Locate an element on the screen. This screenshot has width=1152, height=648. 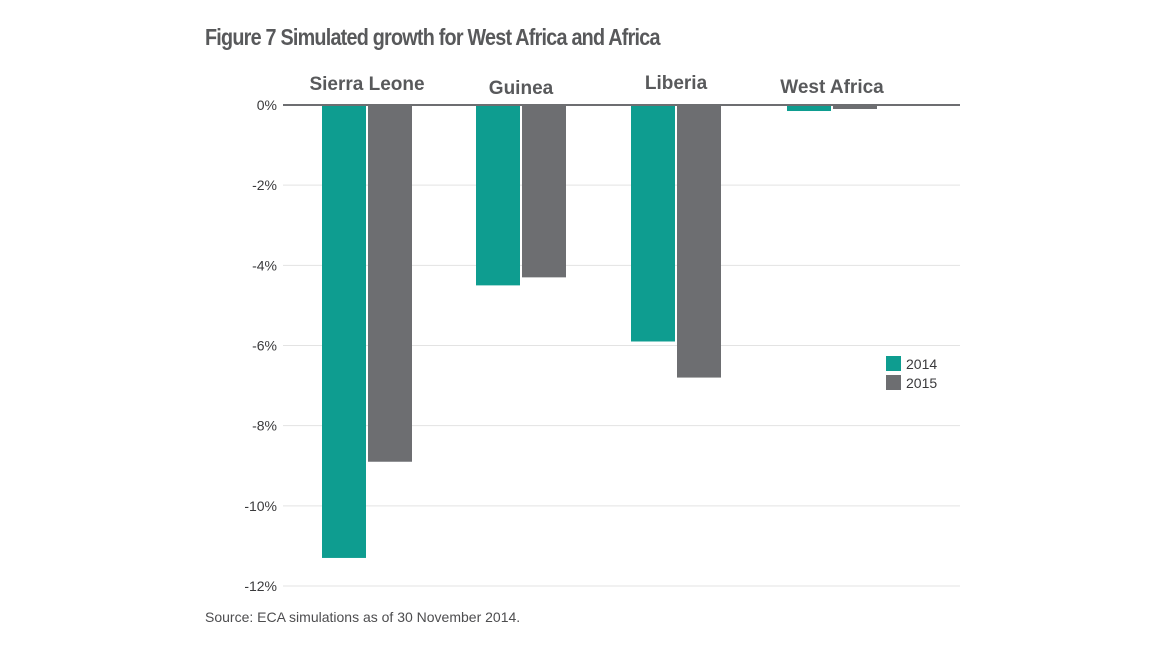
legend-label-2015: 2015 is located at coordinates (921, 383).